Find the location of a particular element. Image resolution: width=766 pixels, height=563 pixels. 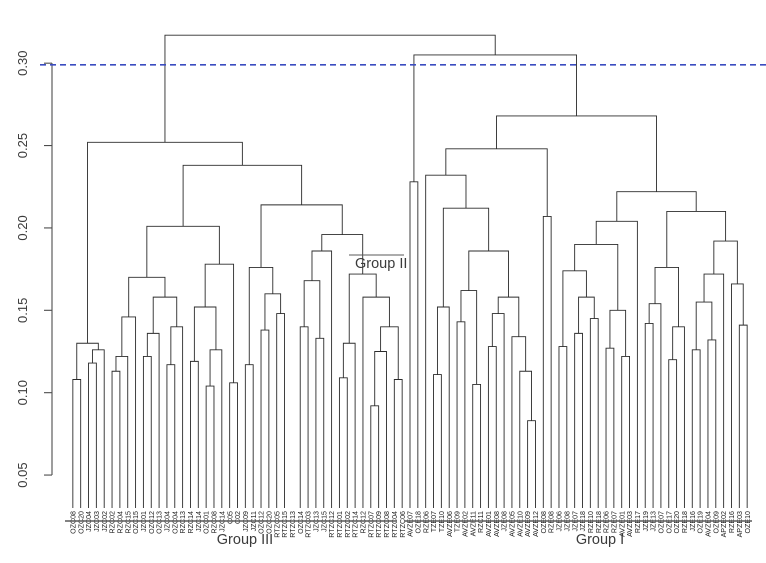

leaf-label: RZE18 is located at coordinates (599, 522).